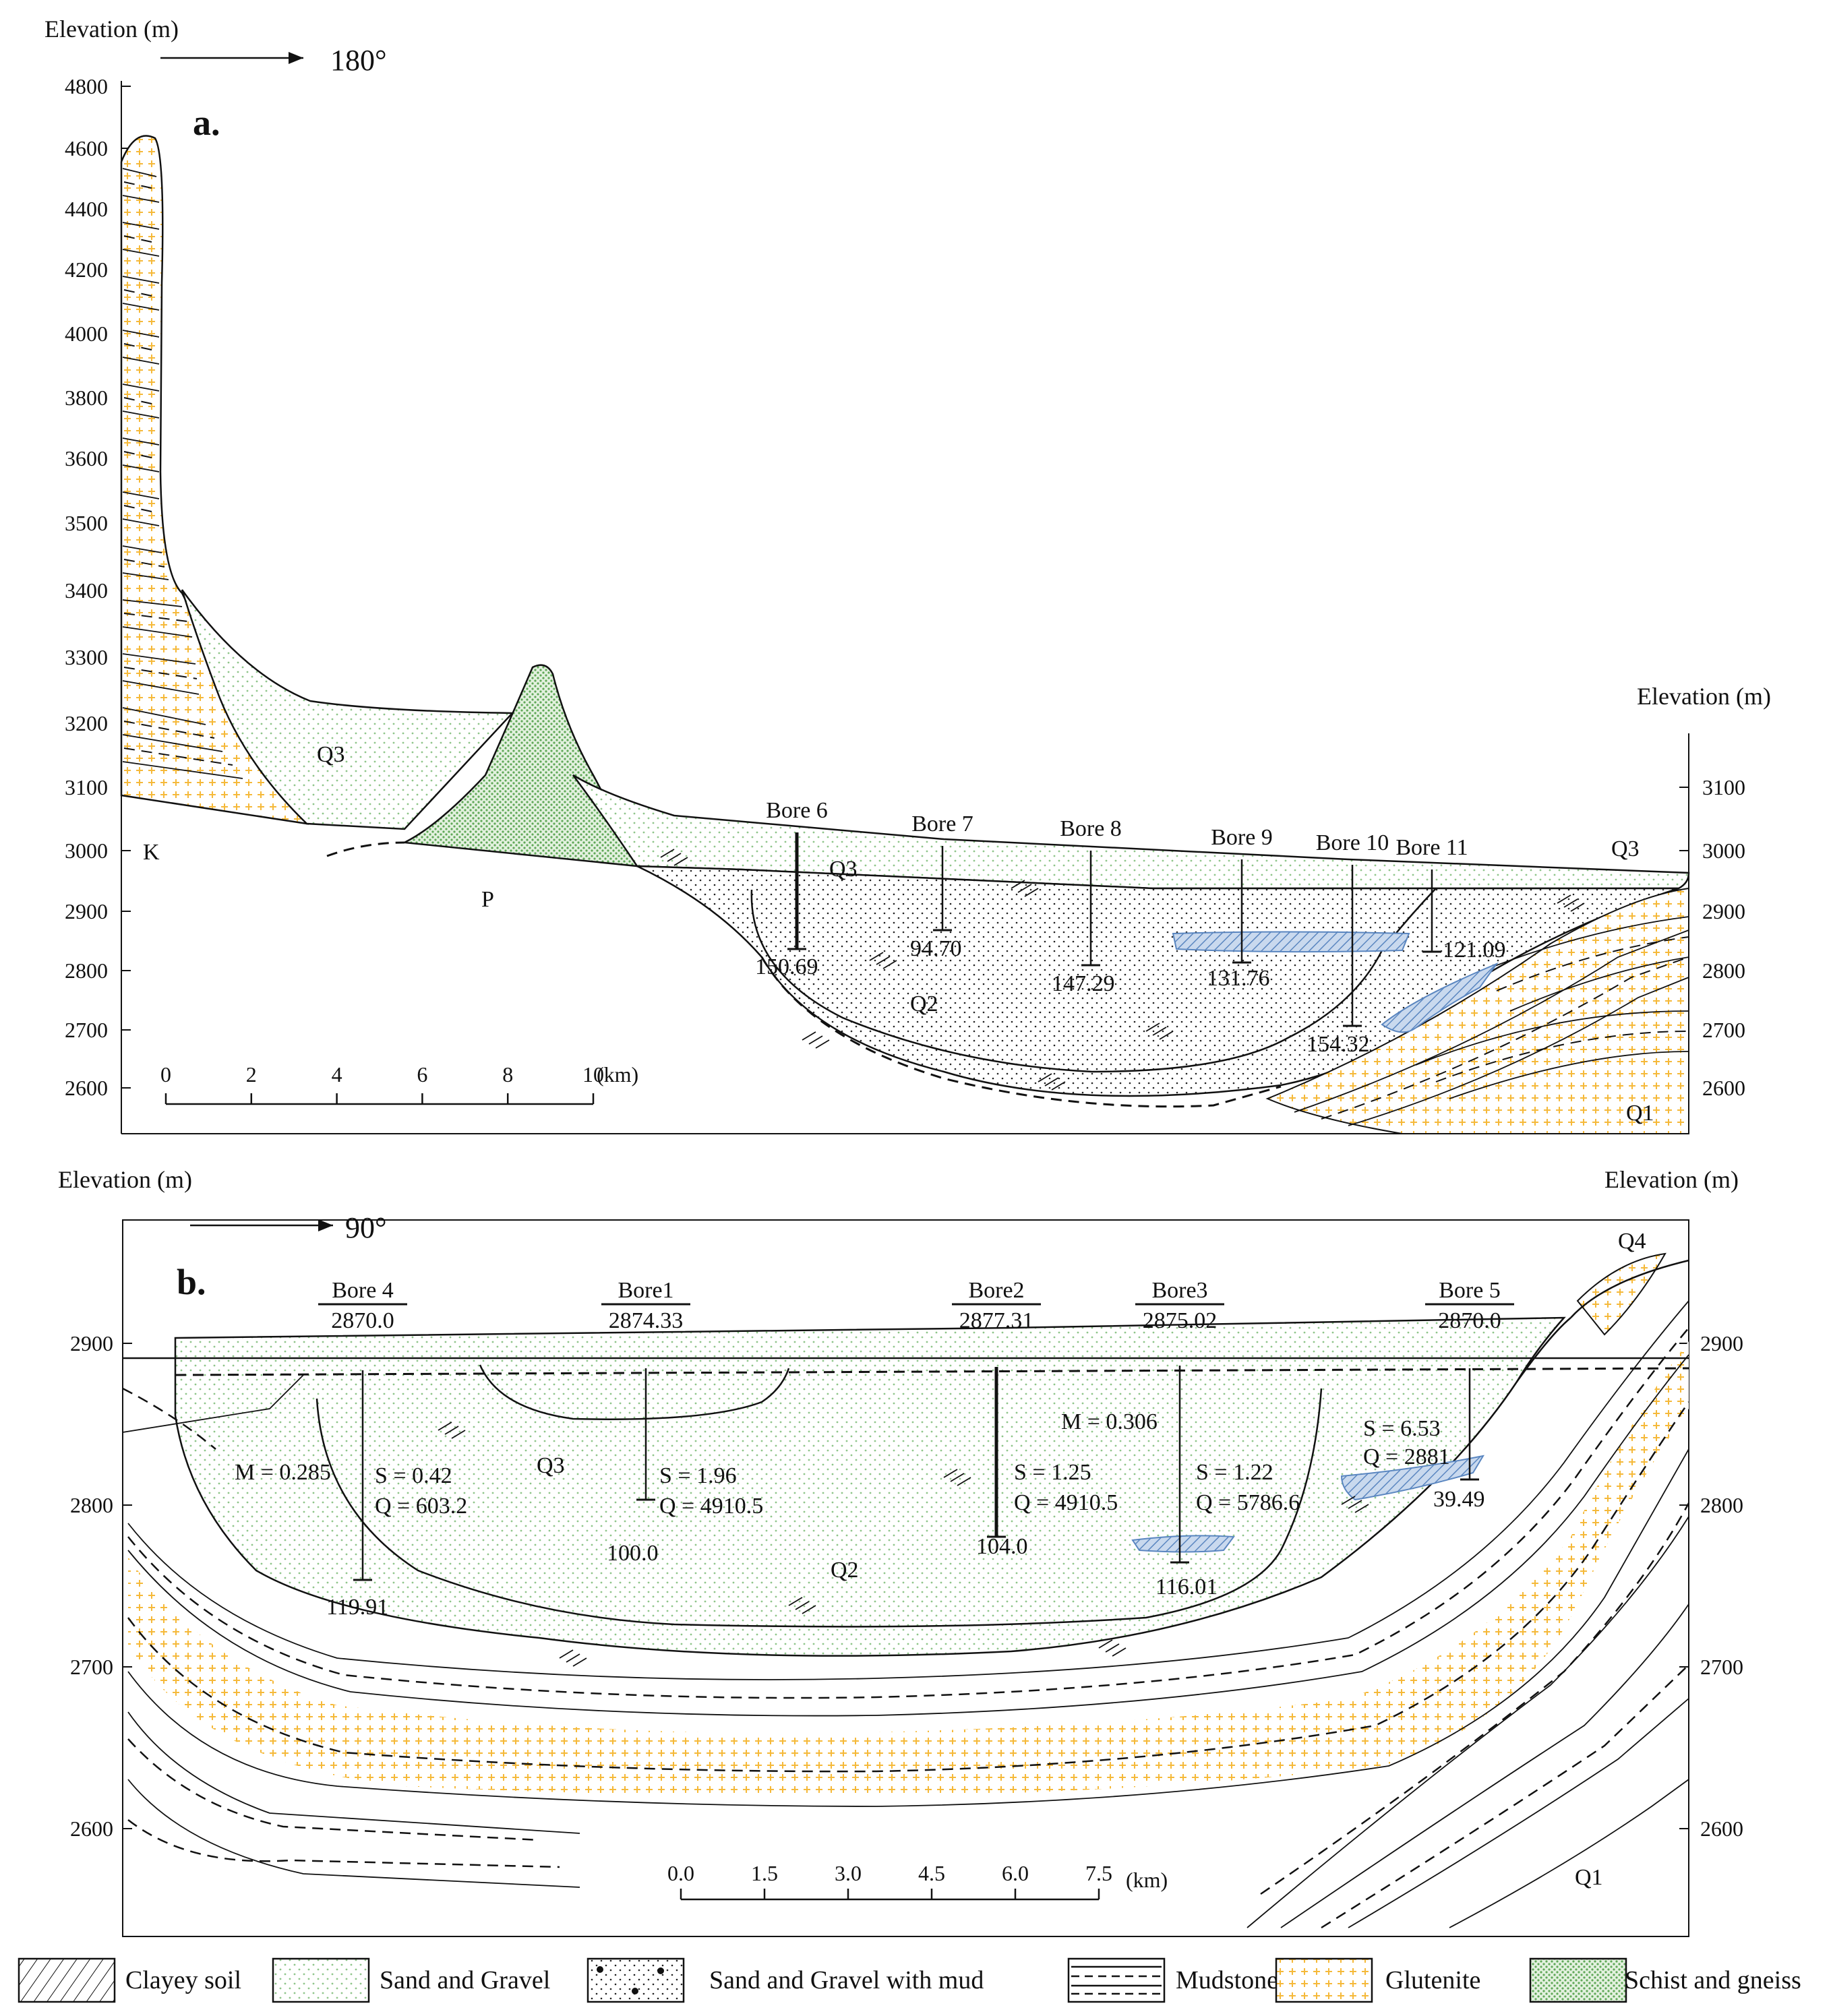 The width and height of the screenshot is (1831, 2016). Describe the element at coordinates (129, 1980) in the screenshot. I see `legend-item: Clayey soil` at that location.